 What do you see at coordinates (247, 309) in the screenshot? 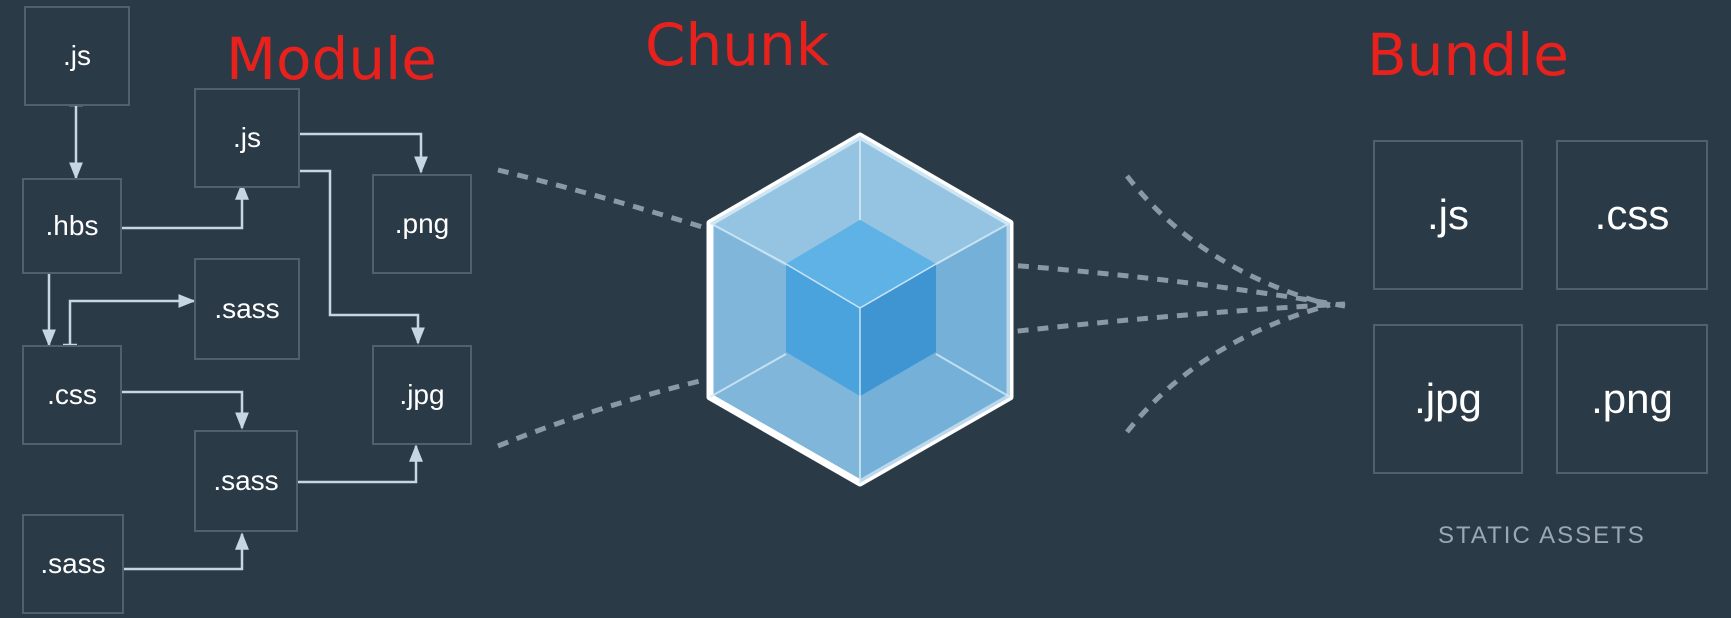
I see `module-box-sass: .sass` at bounding box center [247, 309].